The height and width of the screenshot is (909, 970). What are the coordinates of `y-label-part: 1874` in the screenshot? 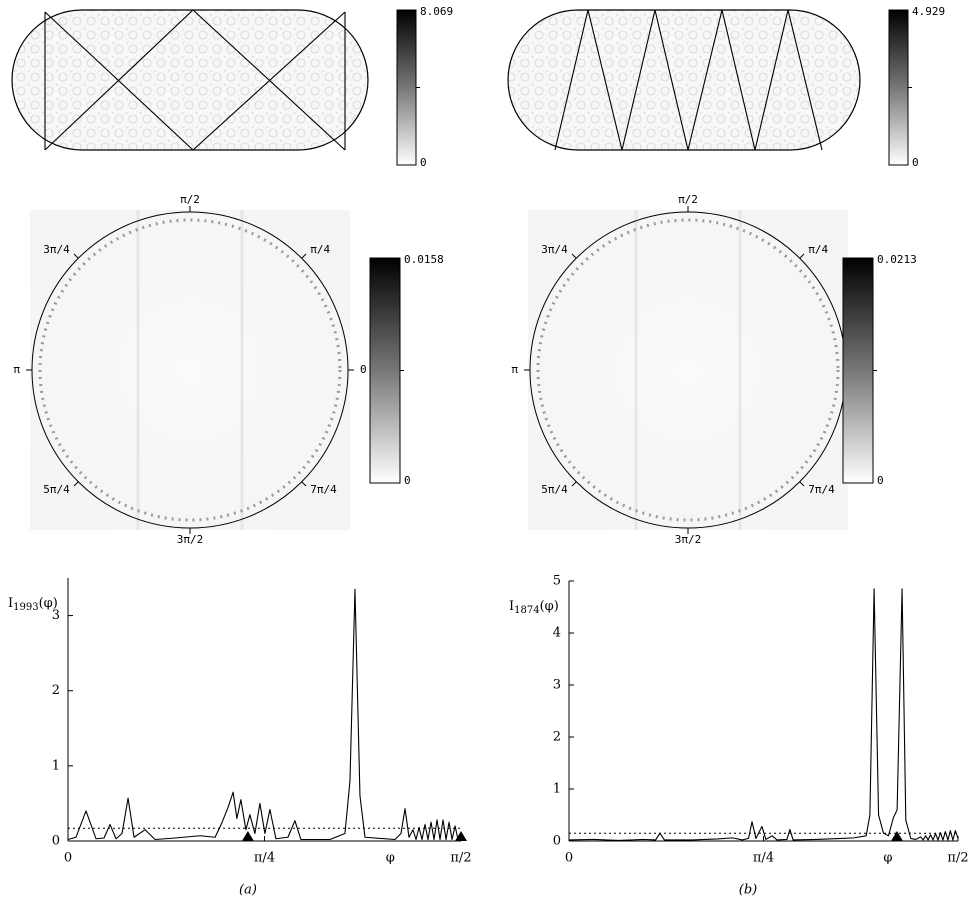 It's located at (526, 610).